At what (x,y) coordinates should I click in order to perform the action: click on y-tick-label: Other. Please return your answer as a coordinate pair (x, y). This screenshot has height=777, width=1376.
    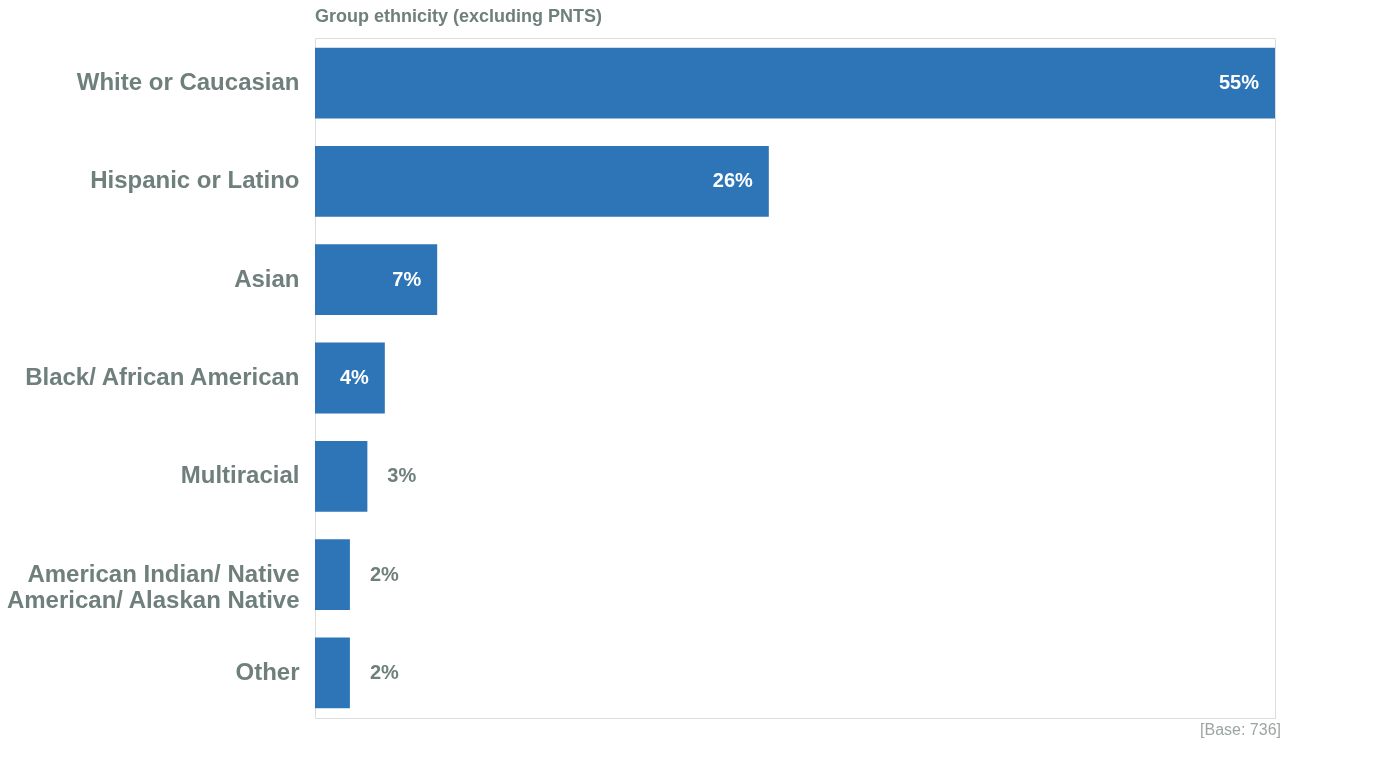
    Looking at the image, I should click on (267, 671).